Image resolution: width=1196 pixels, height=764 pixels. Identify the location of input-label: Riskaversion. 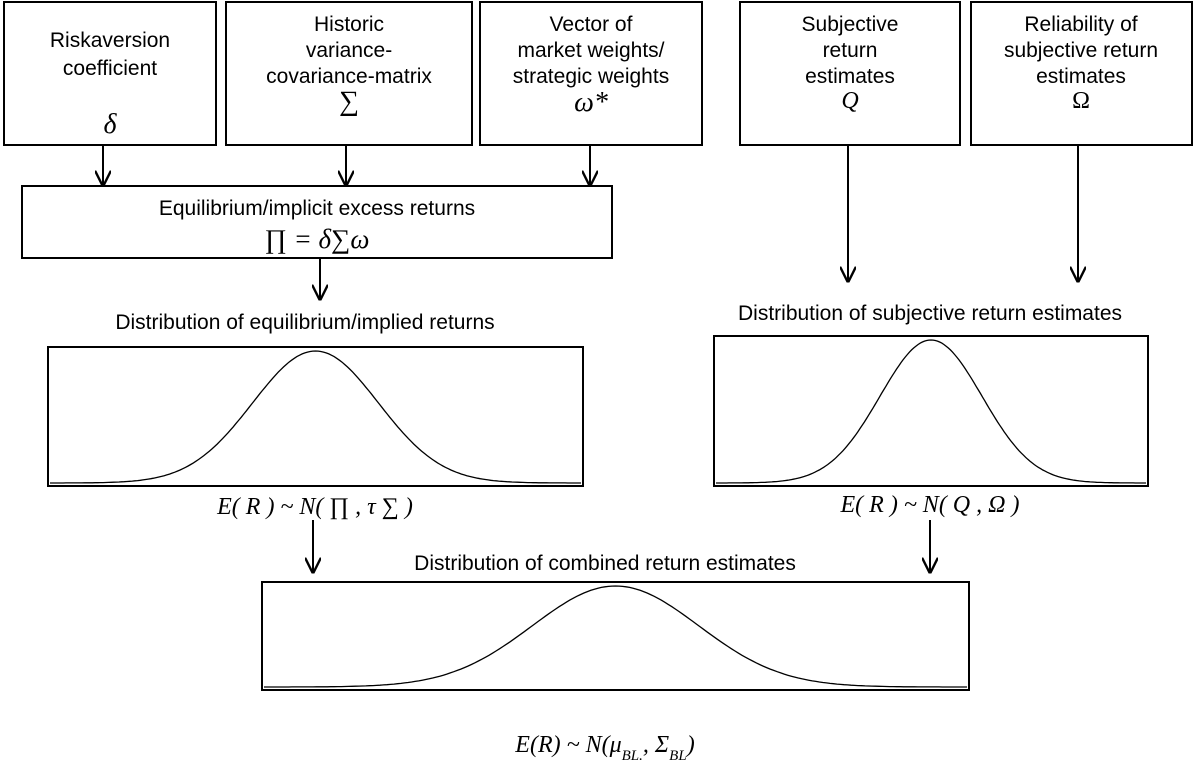
(110, 40).